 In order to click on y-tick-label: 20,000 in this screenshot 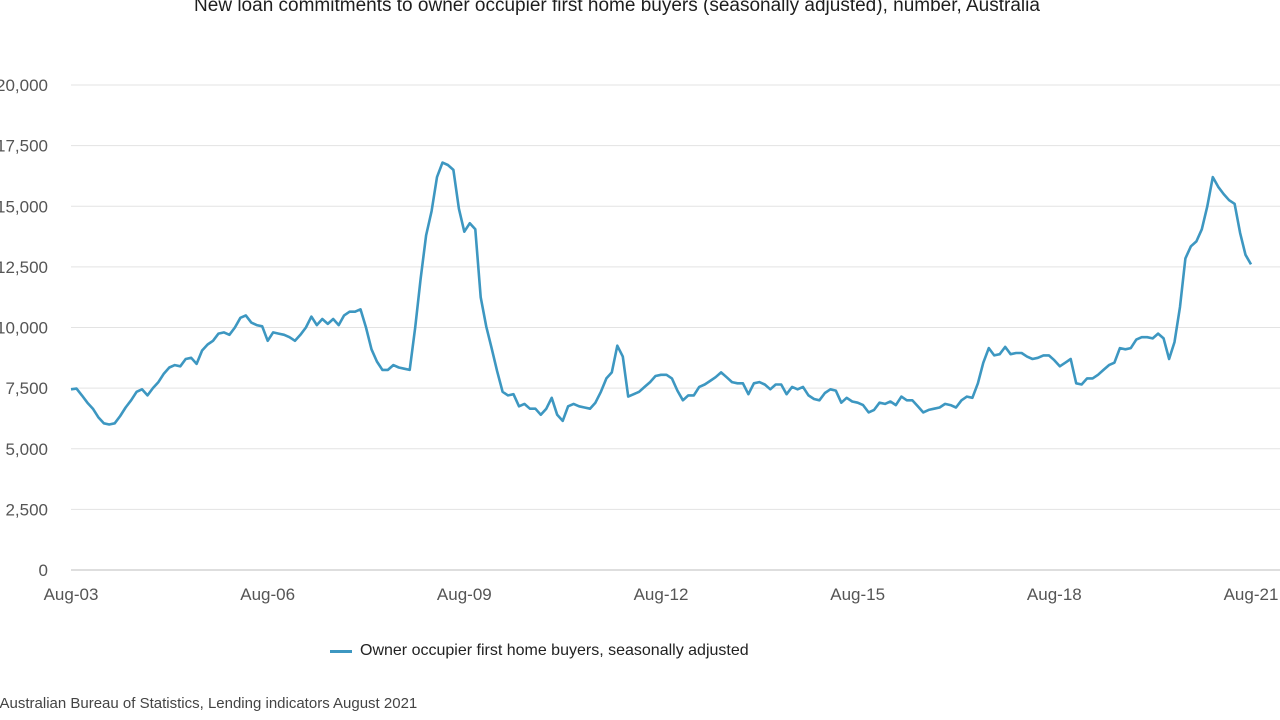, I will do `click(24, 85)`.